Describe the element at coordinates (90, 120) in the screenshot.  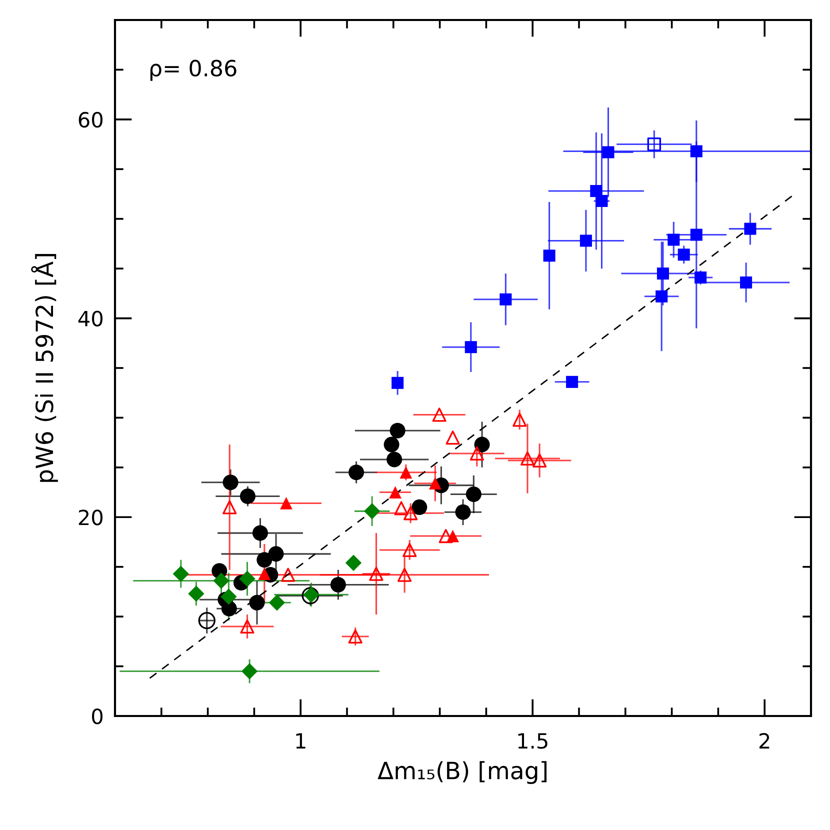
I see `y-tick-label: 60` at that location.